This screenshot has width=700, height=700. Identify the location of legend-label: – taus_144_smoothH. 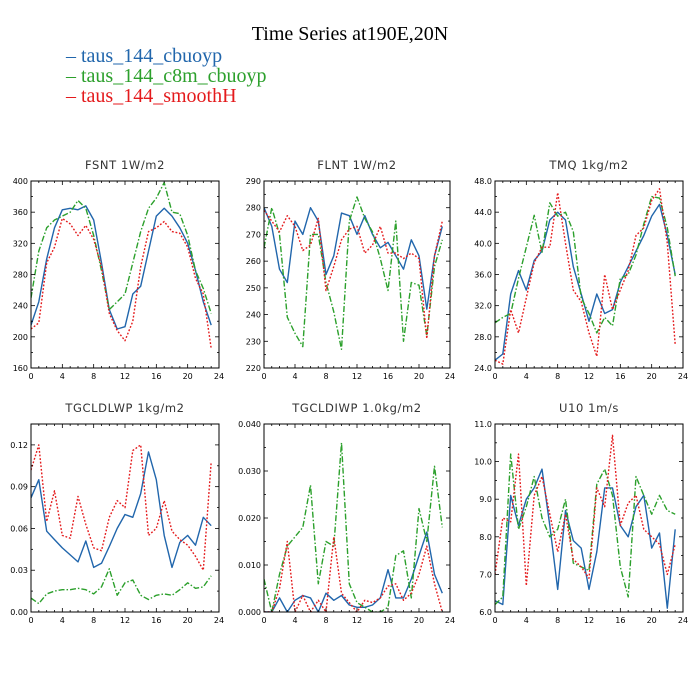
(151, 96).